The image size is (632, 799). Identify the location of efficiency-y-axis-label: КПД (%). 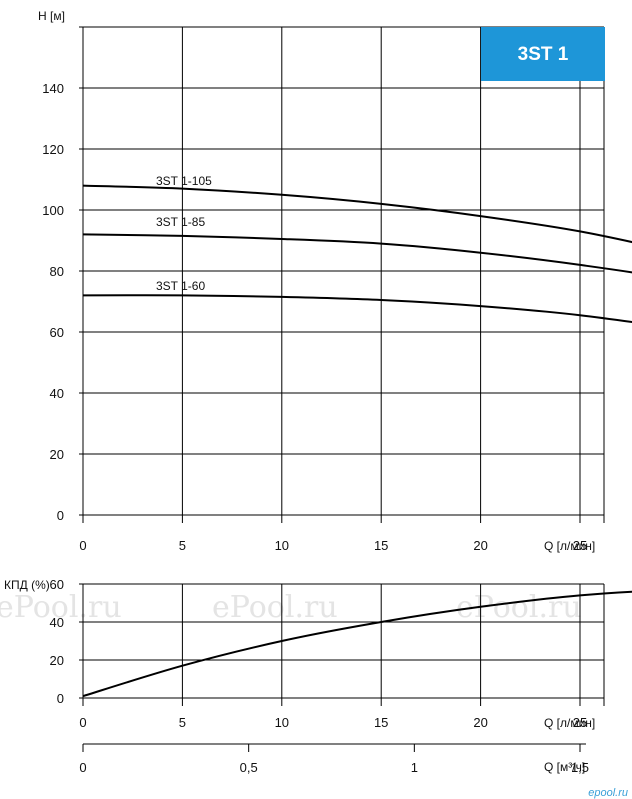
(27, 585).